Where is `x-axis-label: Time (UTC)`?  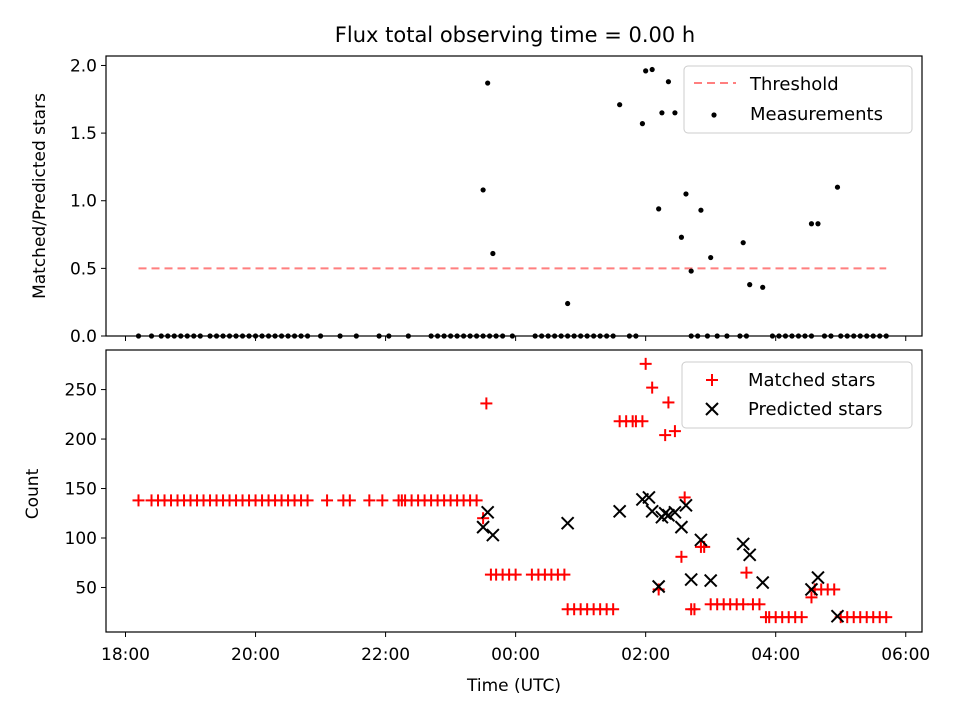
x-axis-label: Time (UTC) is located at coordinates (513, 686).